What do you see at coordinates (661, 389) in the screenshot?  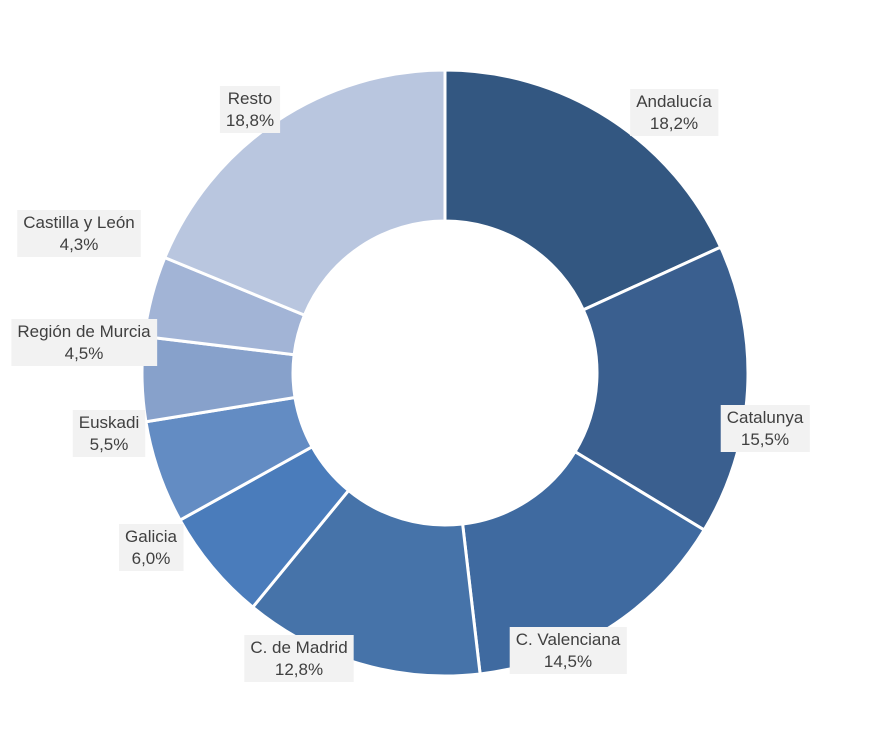 I see `slice-catalunya` at bounding box center [661, 389].